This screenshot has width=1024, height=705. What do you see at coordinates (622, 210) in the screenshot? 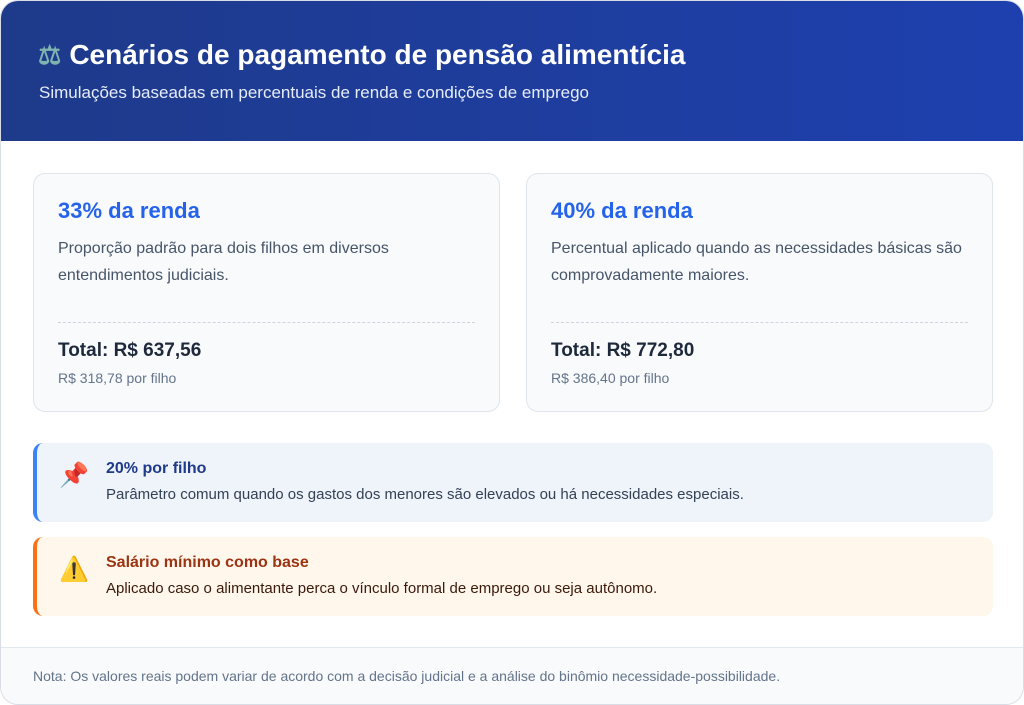
I see `card-heading: 40% da renda` at bounding box center [622, 210].